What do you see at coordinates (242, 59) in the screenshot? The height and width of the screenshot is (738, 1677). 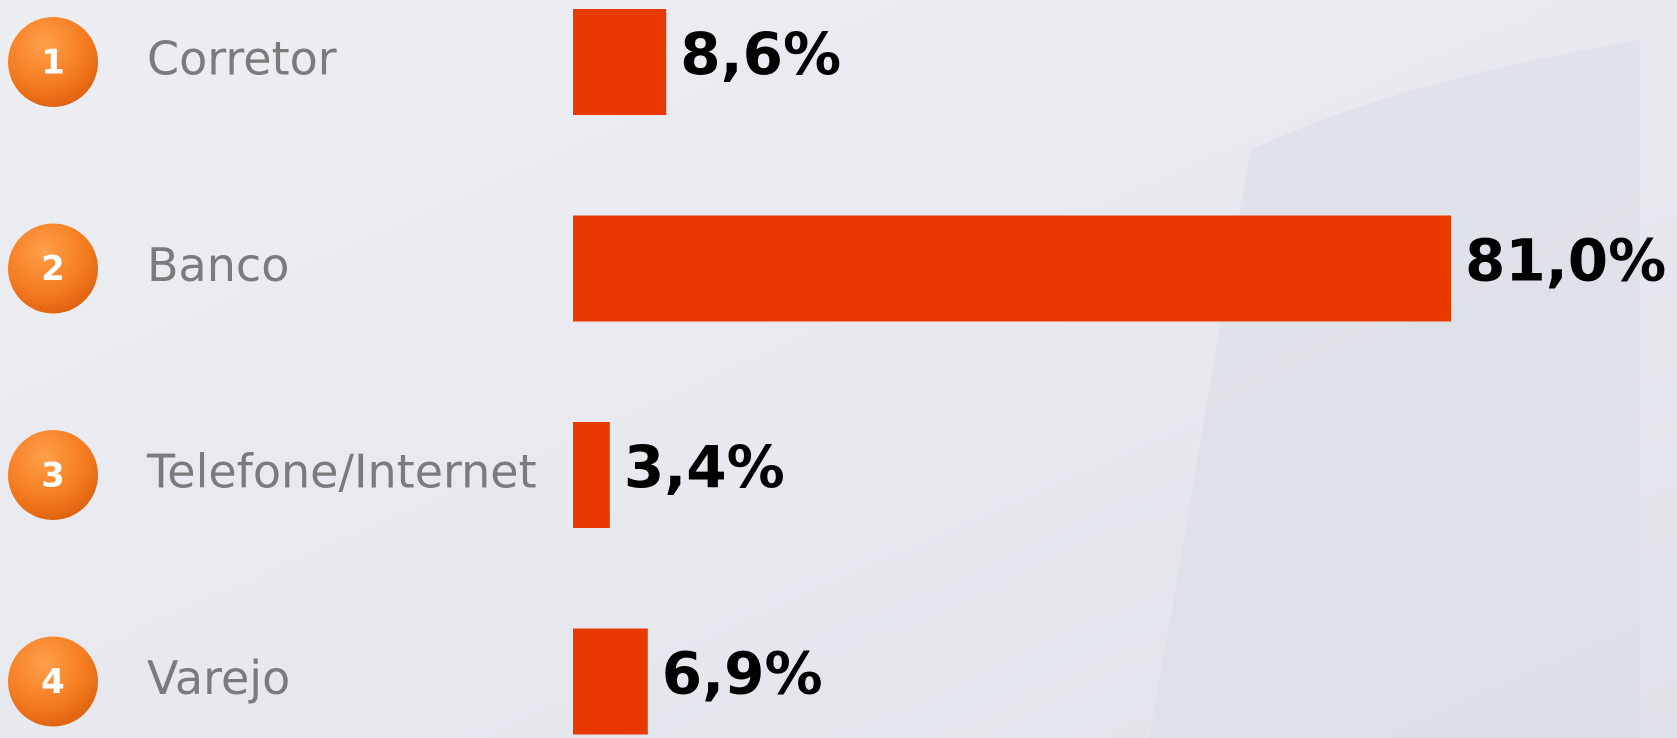 I see `category-label: Corretor` at bounding box center [242, 59].